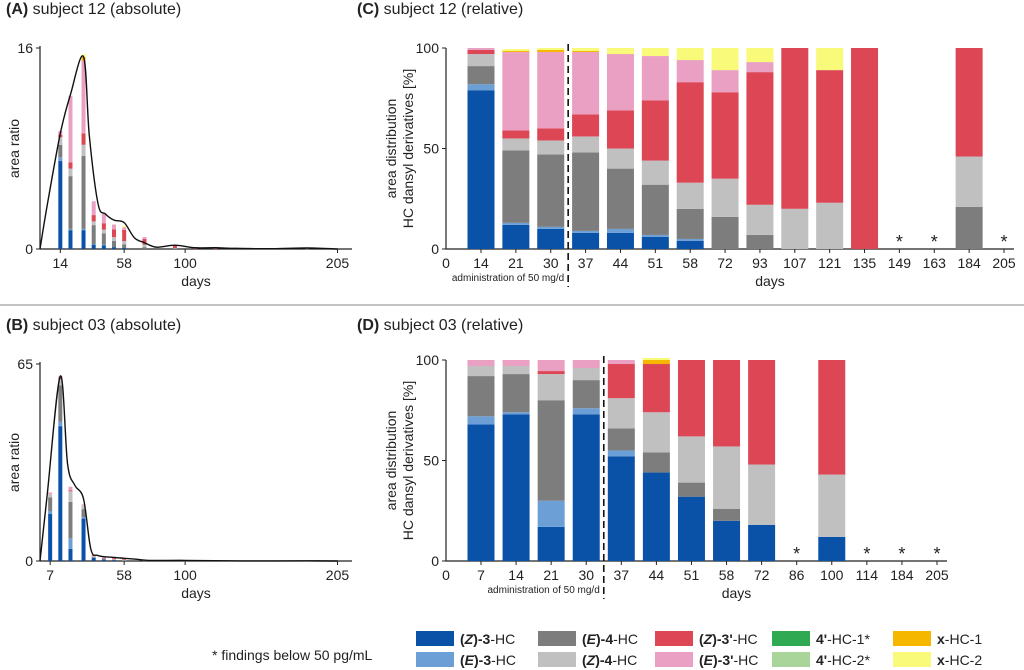  What do you see at coordinates (941, 639) in the screenshot?
I see `legend-label-part: x` at bounding box center [941, 639].